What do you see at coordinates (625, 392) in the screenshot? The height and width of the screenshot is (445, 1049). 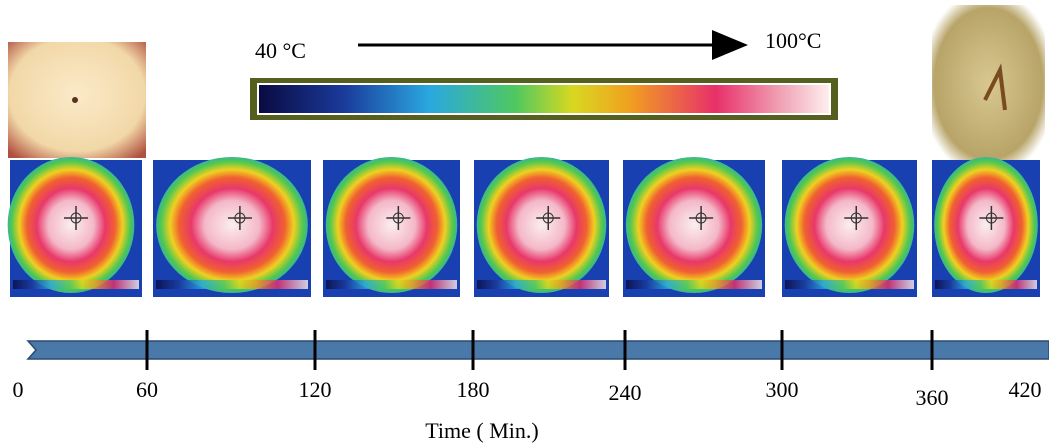 I see `tick-label: 240` at bounding box center [625, 392].